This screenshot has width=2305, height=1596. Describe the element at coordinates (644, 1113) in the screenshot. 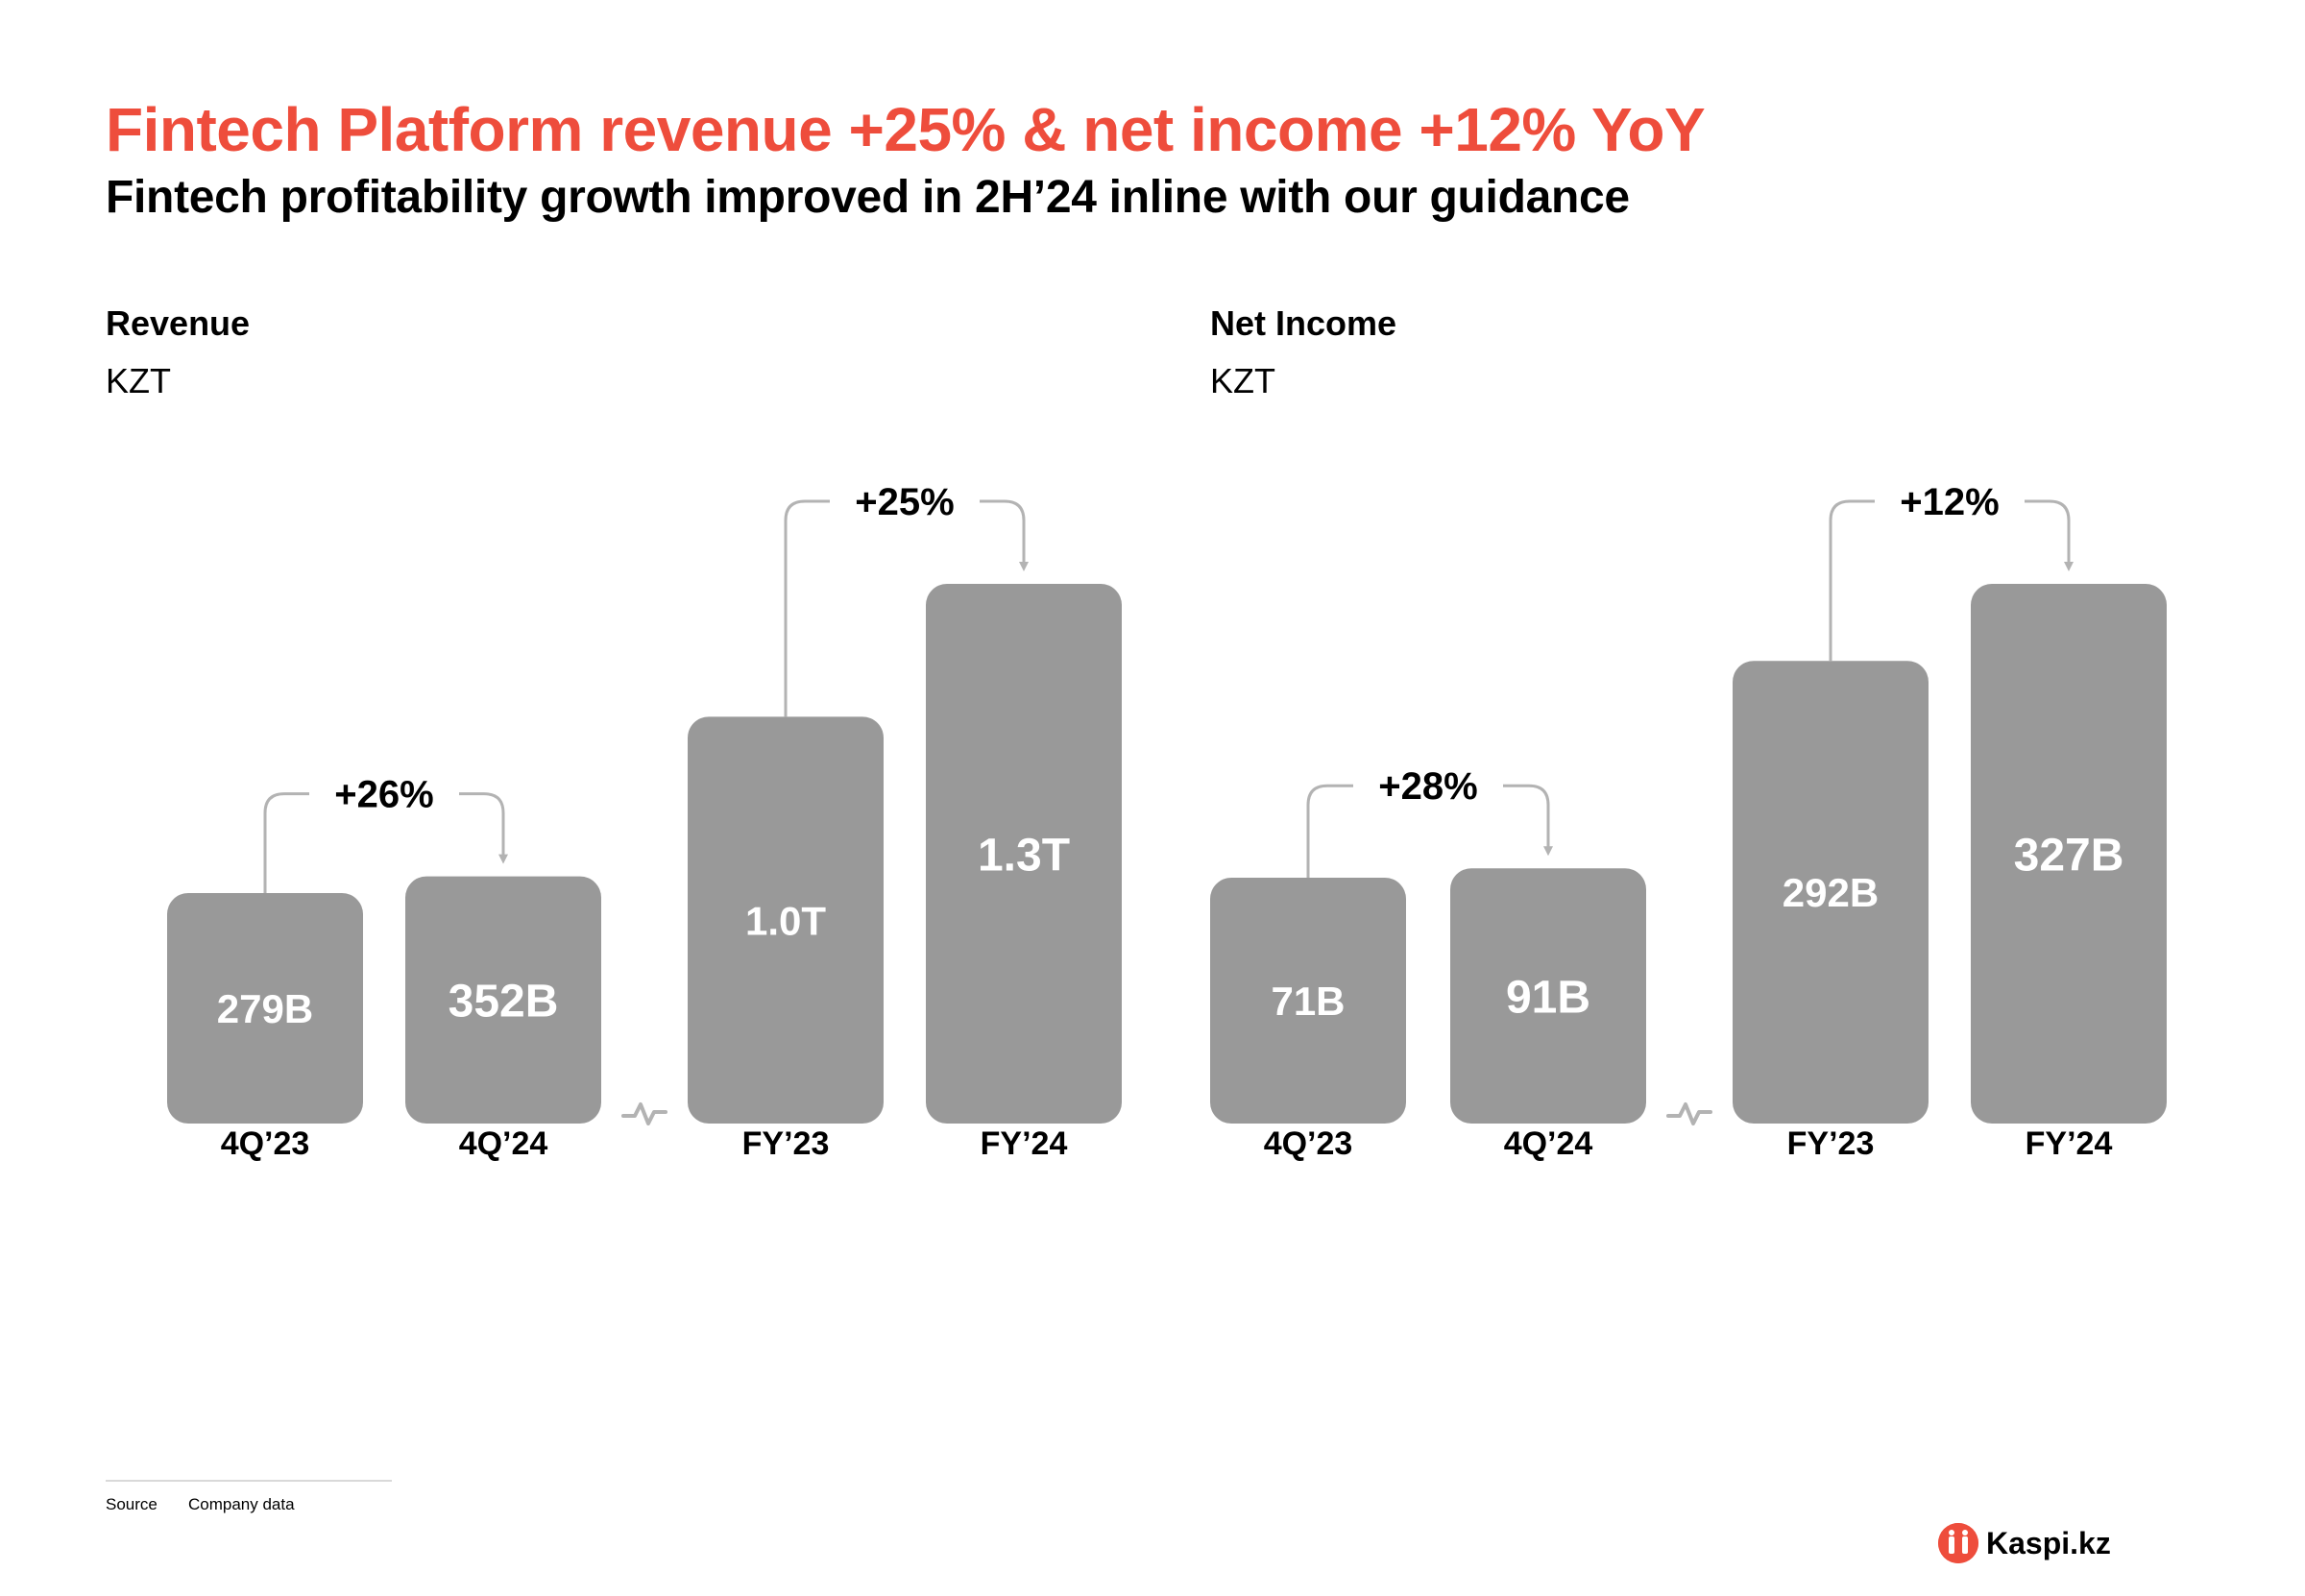

I see `revenue-axis-break-icon` at that location.